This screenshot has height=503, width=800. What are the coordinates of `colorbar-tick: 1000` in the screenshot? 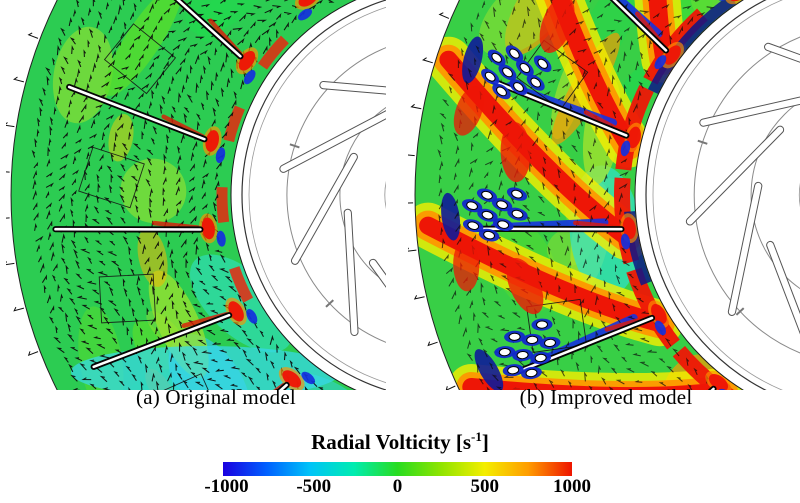 It's located at (572, 486).